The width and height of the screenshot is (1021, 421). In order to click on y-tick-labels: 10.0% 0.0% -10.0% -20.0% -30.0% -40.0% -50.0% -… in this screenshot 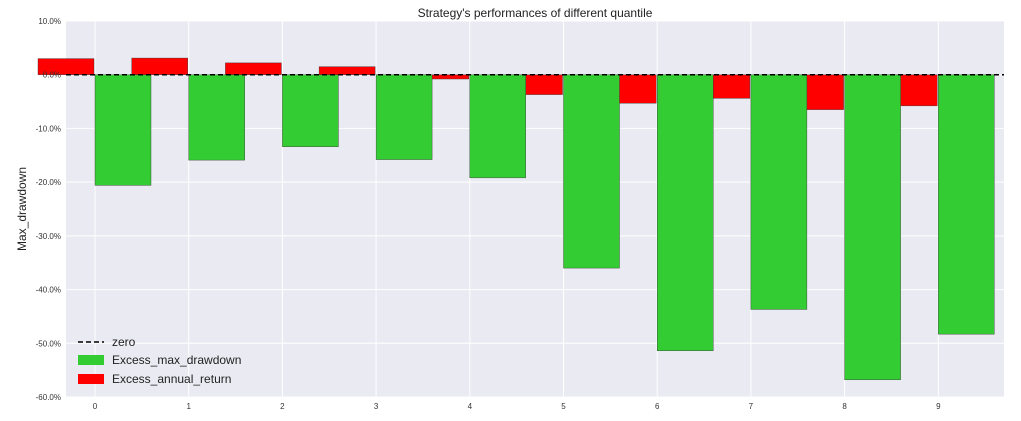, I will do `click(48, 209)`.